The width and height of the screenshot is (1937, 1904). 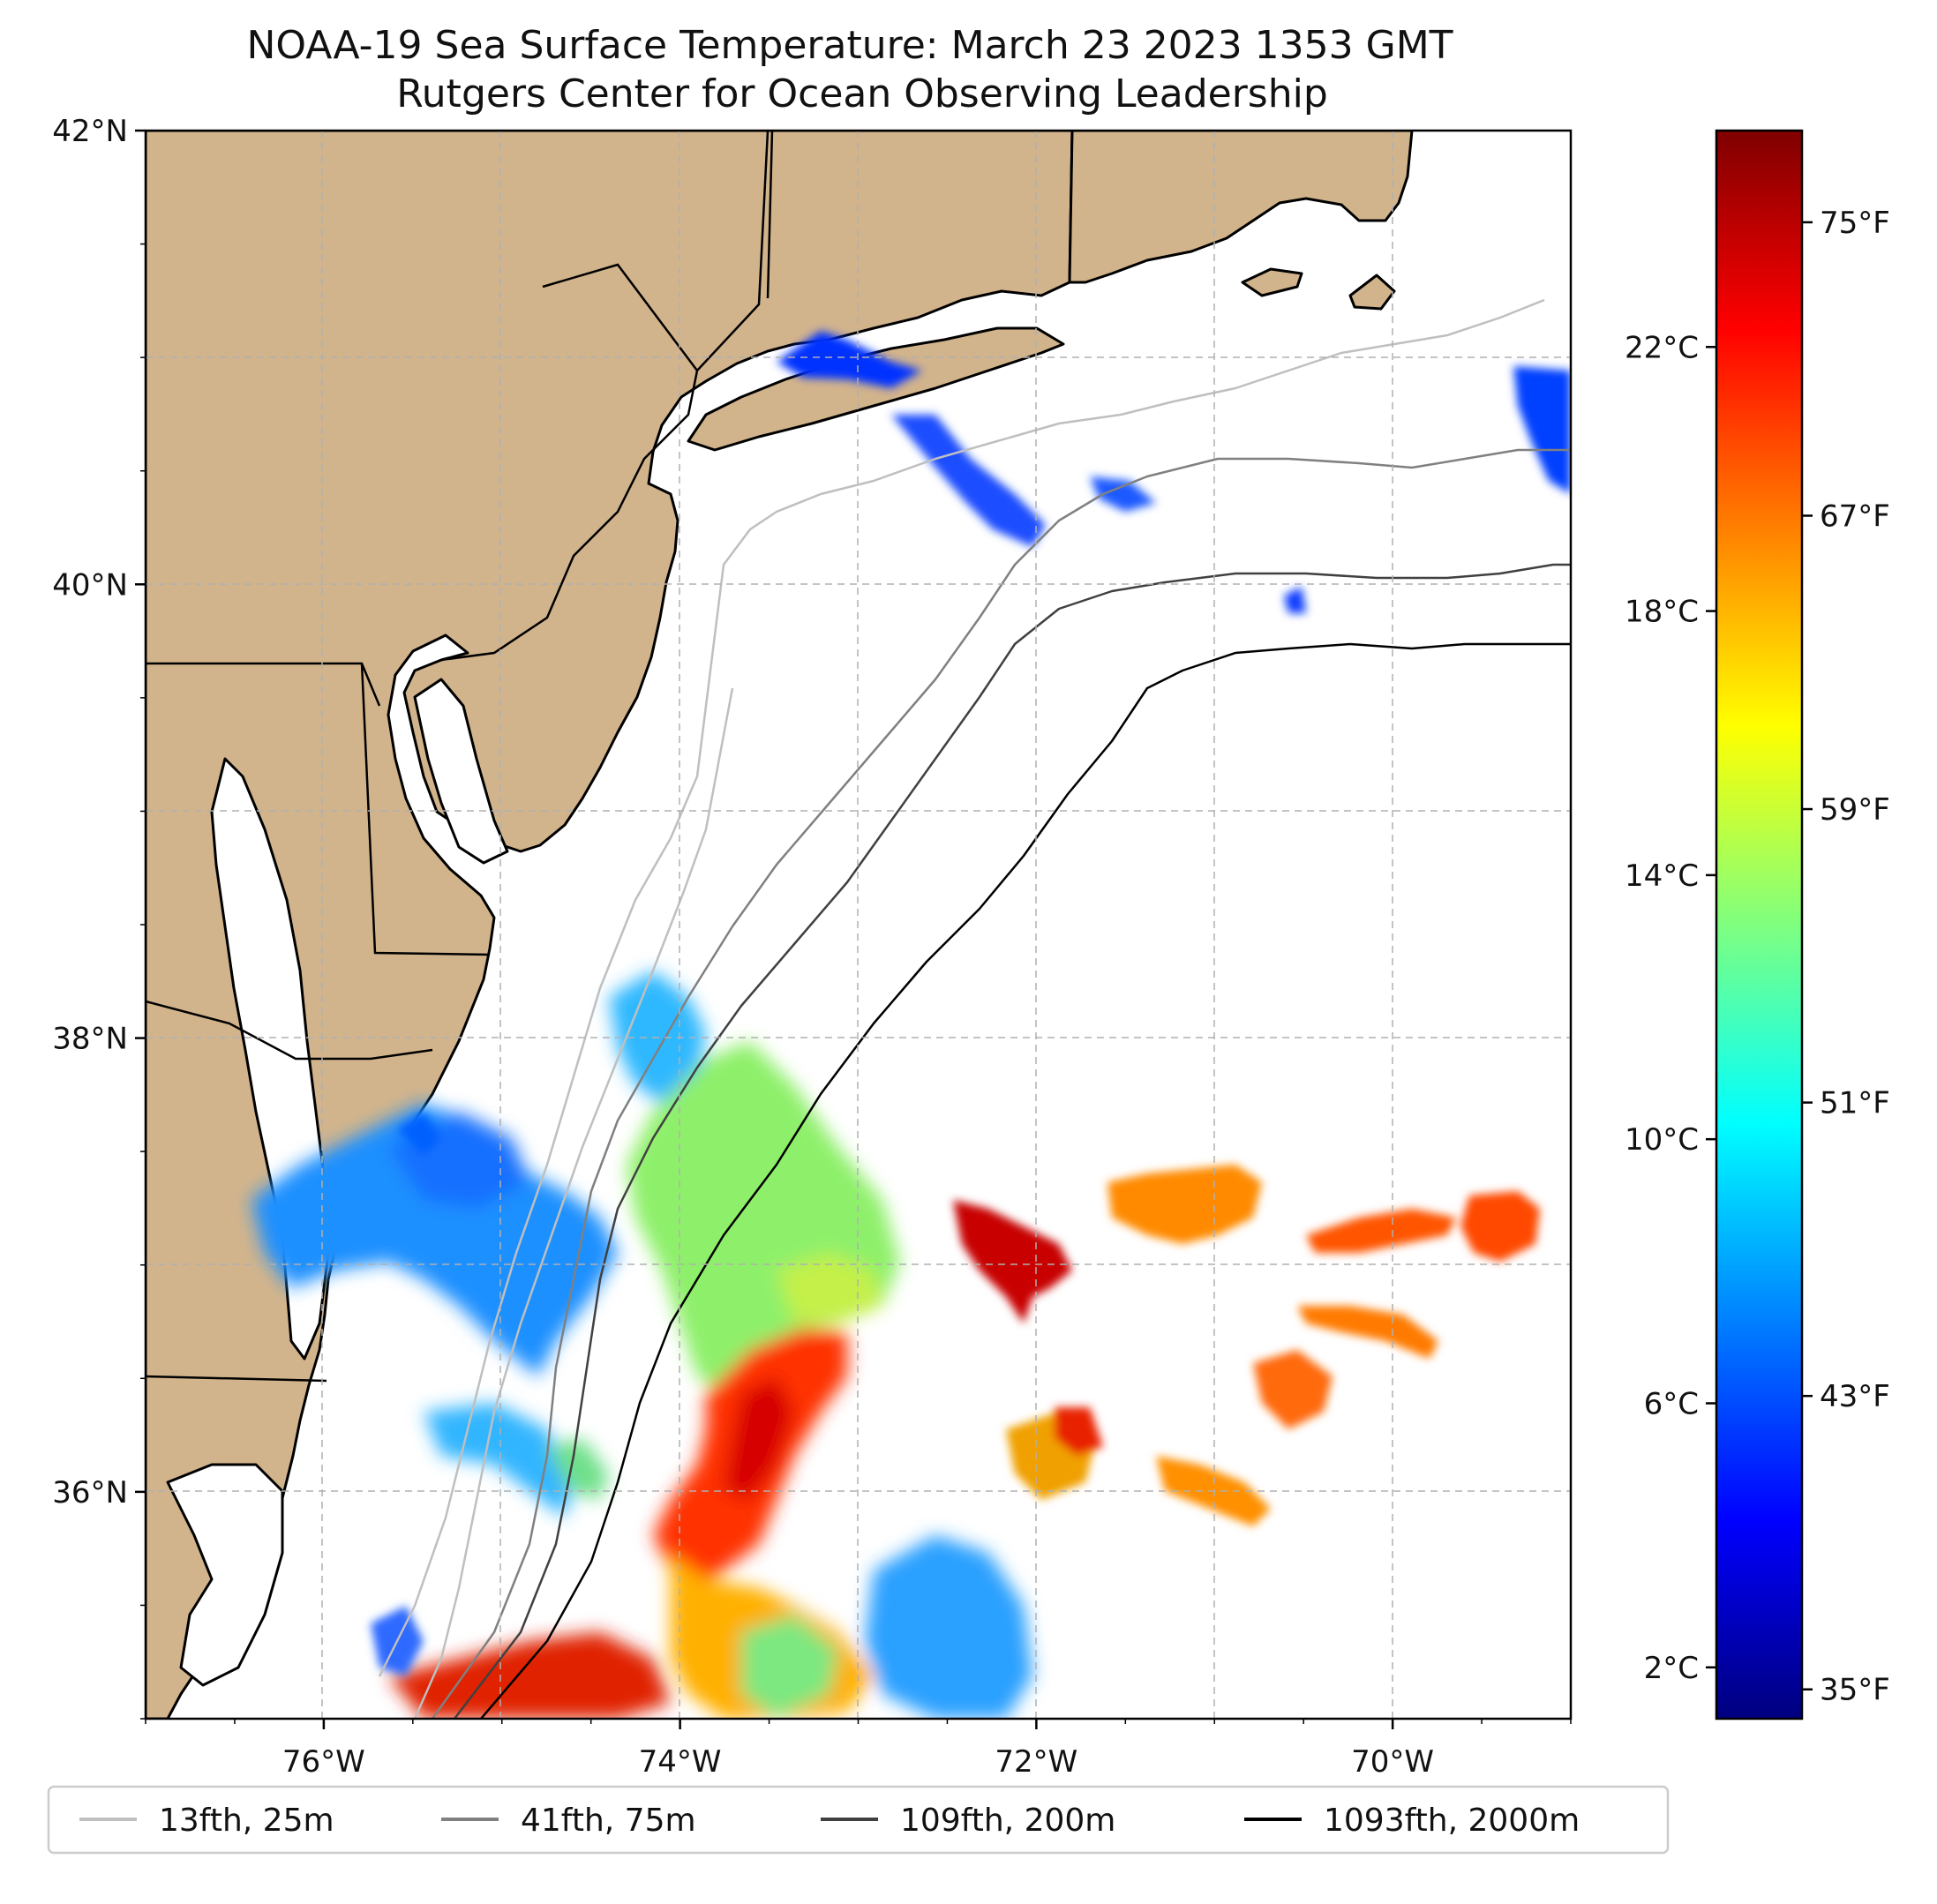 I want to click on sst-patch-shelf-b, so click(x=1295, y=600).